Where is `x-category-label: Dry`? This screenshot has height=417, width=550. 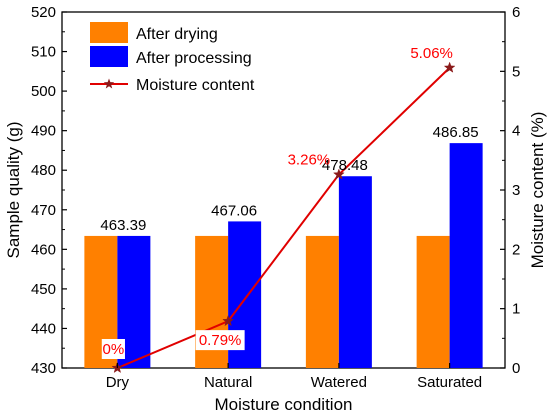
x-category-label: Dry is located at coordinates (118, 382).